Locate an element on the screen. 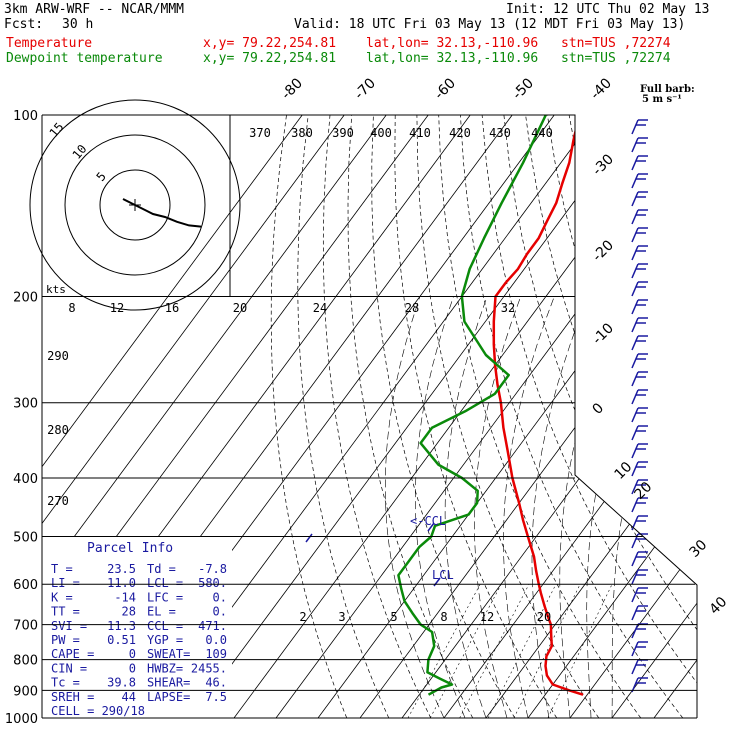 This screenshot has height=740, width=740. parcel-label: CAPE = is located at coordinates (72, 654).